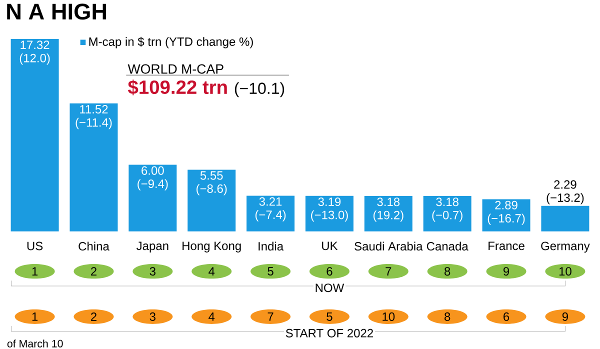  What do you see at coordinates (388, 246) in the screenshot?
I see `x-tick-label: Saudi Arabia` at bounding box center [388, 246].